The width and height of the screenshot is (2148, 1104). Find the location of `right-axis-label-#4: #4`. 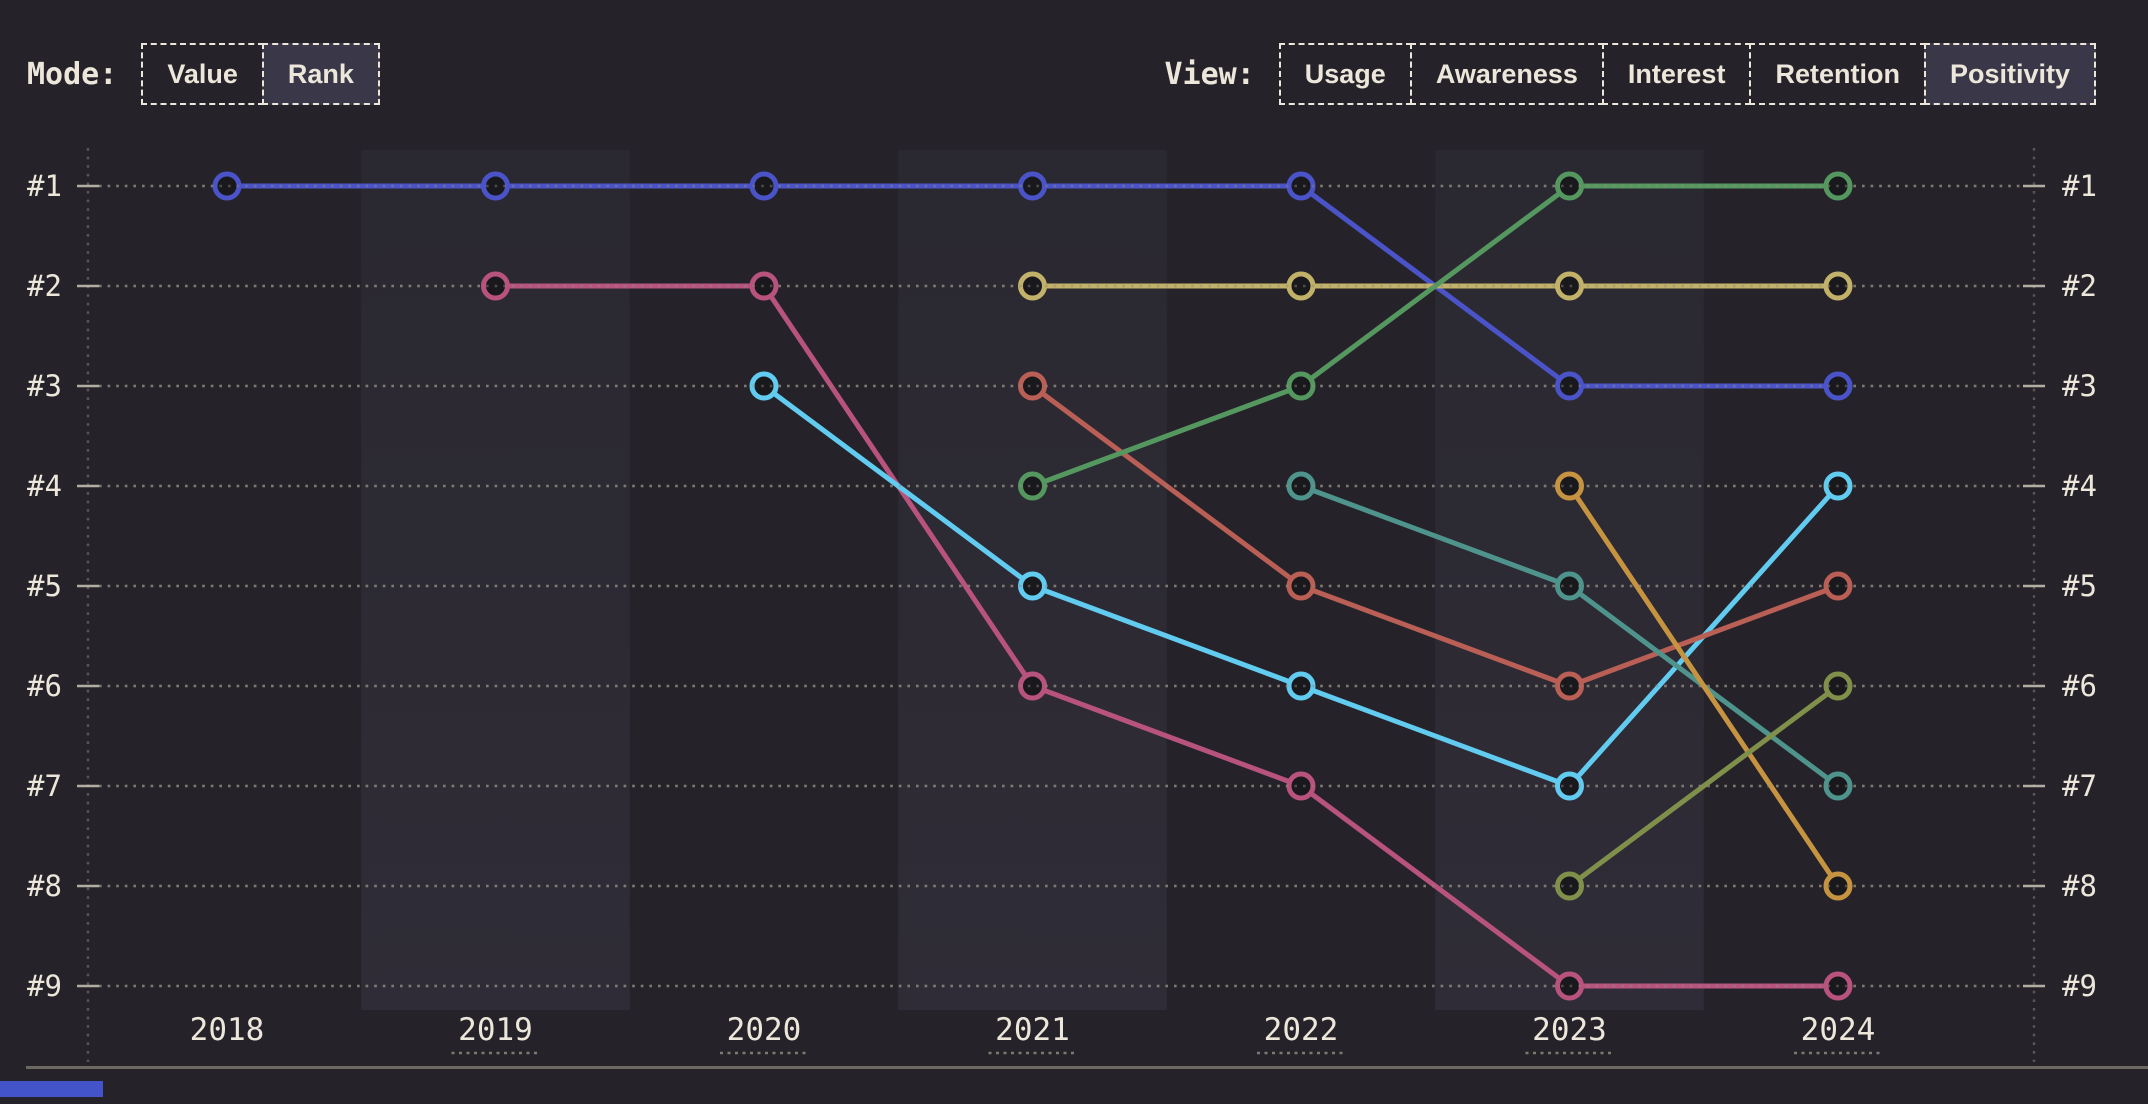

right-axis-label-#4: #4 is located at coordinates (2079, 486).